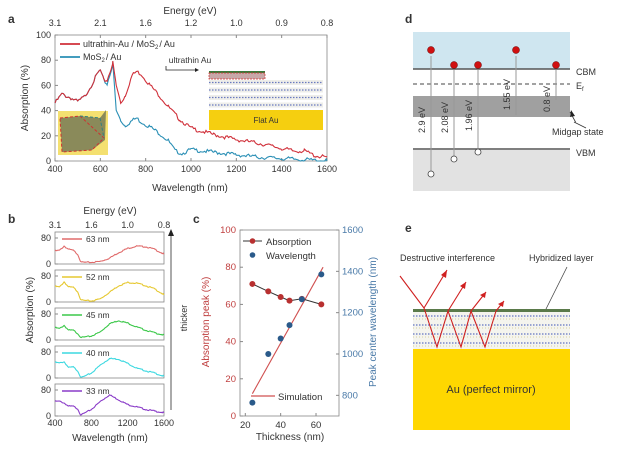  I want to click on hybridized-layer-label: Hybridized layer, so click(561, 258).